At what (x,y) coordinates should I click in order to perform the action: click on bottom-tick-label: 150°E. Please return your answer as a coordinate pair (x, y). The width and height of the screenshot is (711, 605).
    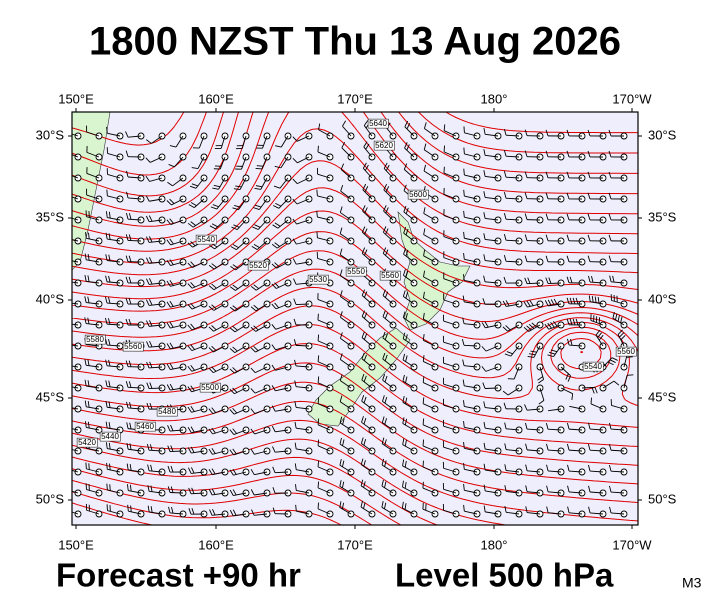
    Looking at the image, I should click on (76, 544).